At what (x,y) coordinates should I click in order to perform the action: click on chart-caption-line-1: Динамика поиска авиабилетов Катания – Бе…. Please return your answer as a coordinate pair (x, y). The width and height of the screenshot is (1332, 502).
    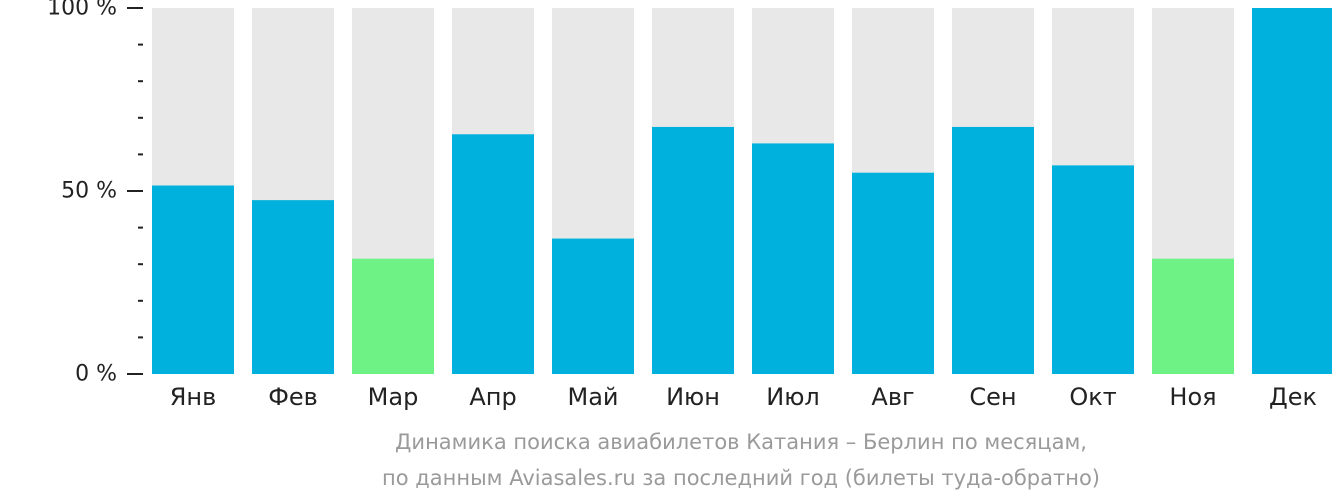
    Looking at the image, I should click on (741, 442).